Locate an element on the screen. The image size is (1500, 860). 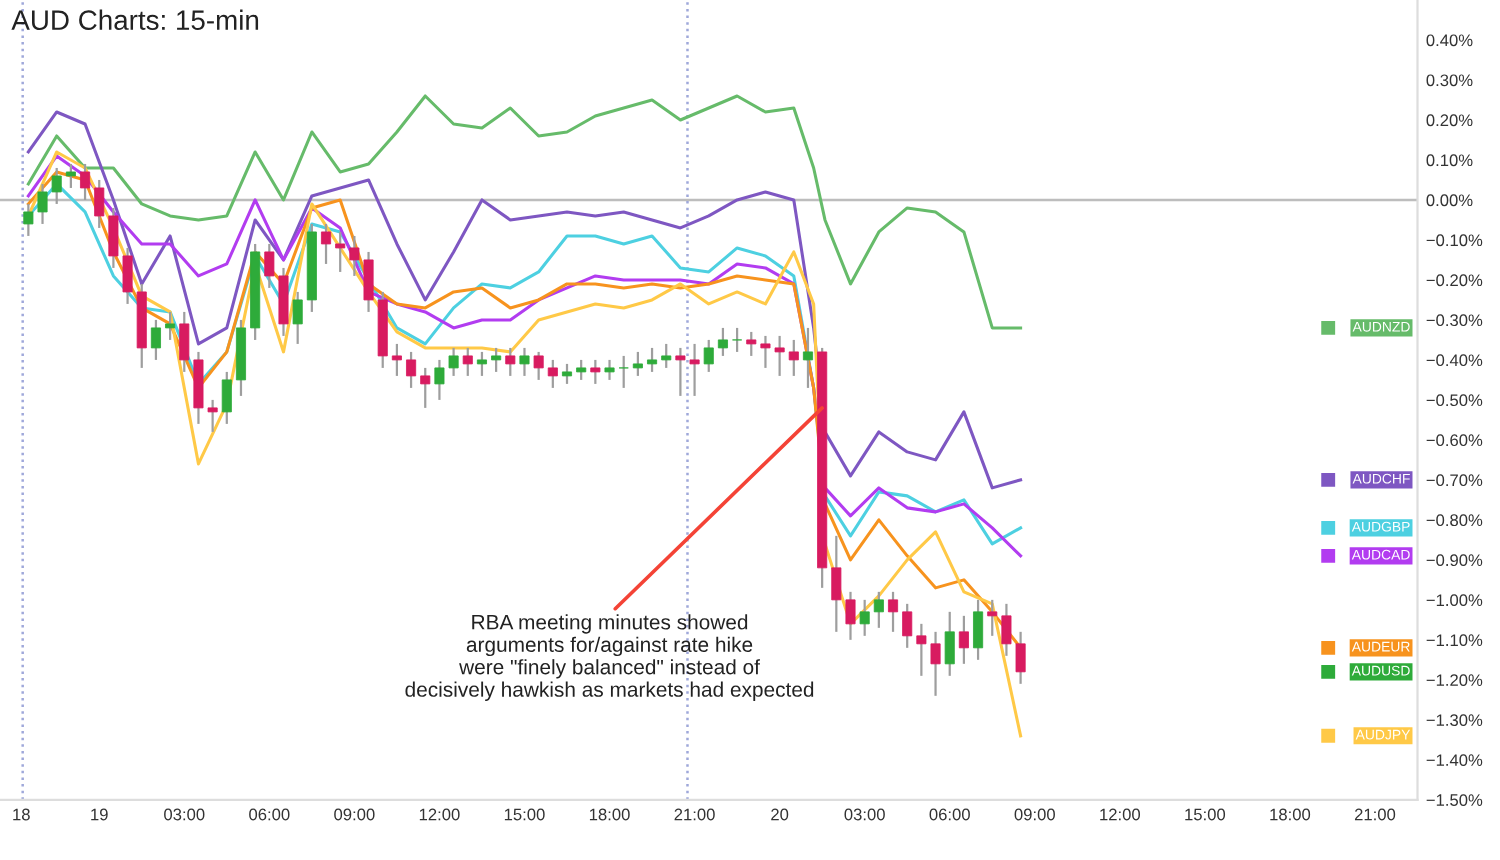
y-tick-label: −1.30% is located at coordinates (1454, 720).